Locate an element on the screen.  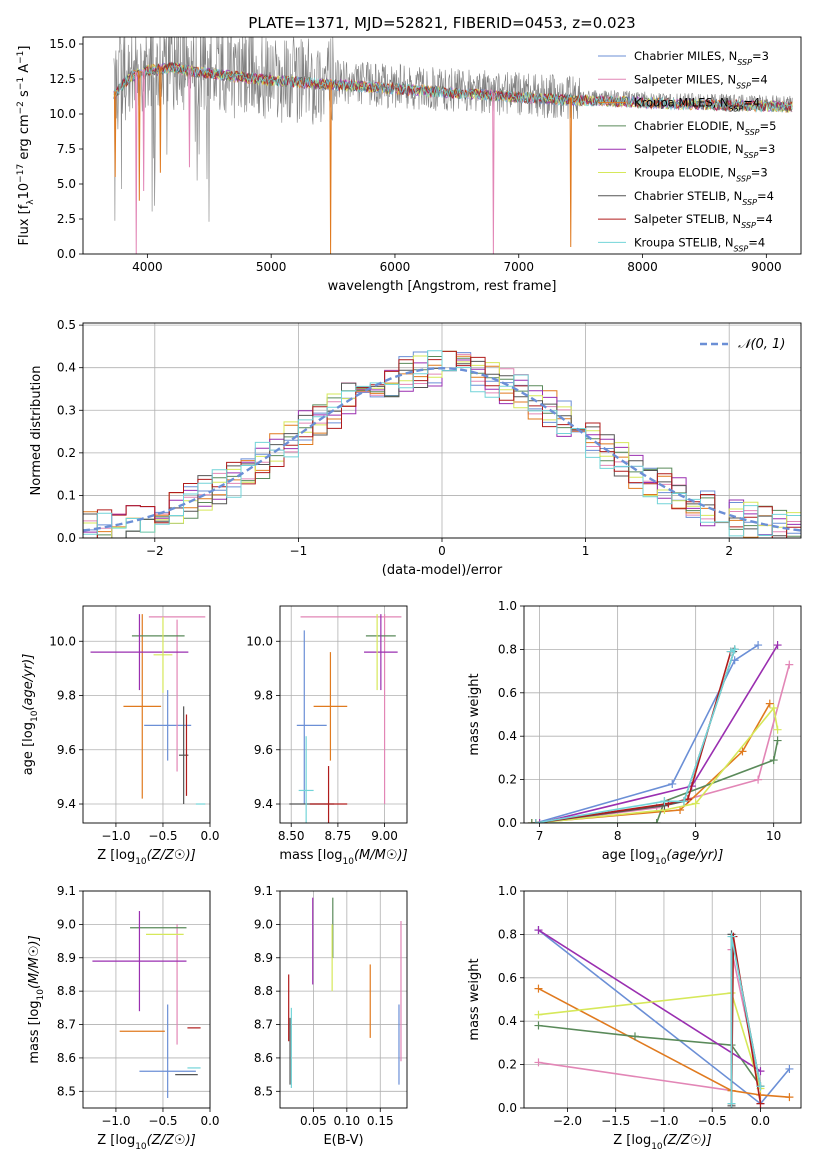
legend-label-salp_stelib: Salpeter STELIB, NSSP=4 is located at coordinates (703, 221).